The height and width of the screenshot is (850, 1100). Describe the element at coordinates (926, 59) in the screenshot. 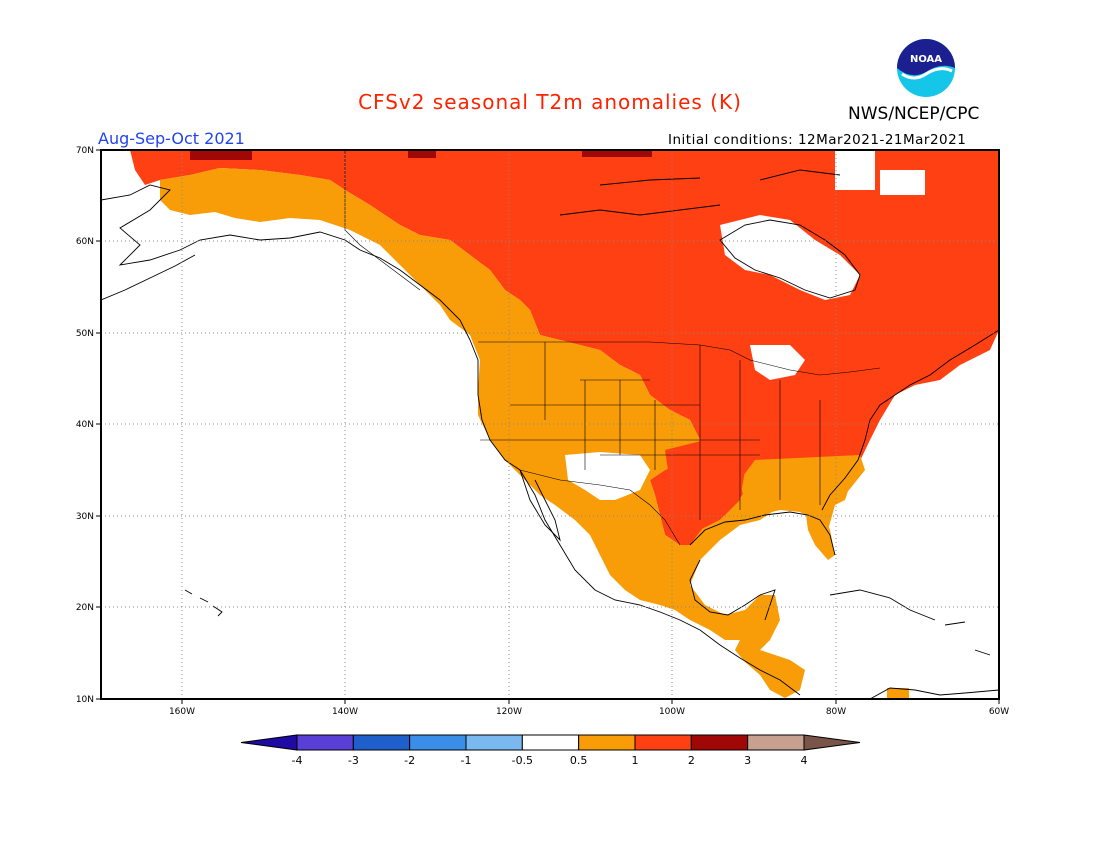

I see `logo-text: NOAA` at that location.